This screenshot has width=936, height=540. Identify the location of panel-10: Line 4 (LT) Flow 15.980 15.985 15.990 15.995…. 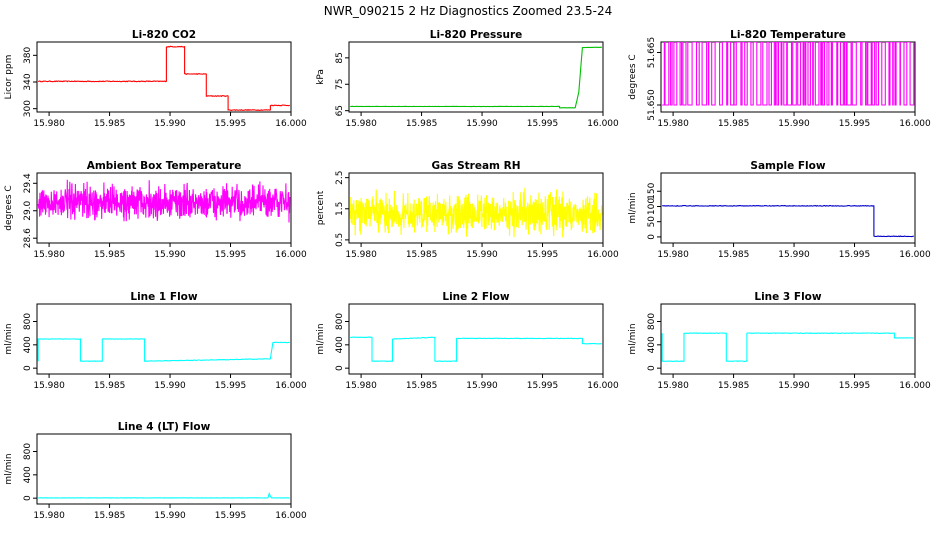
(155, 471).